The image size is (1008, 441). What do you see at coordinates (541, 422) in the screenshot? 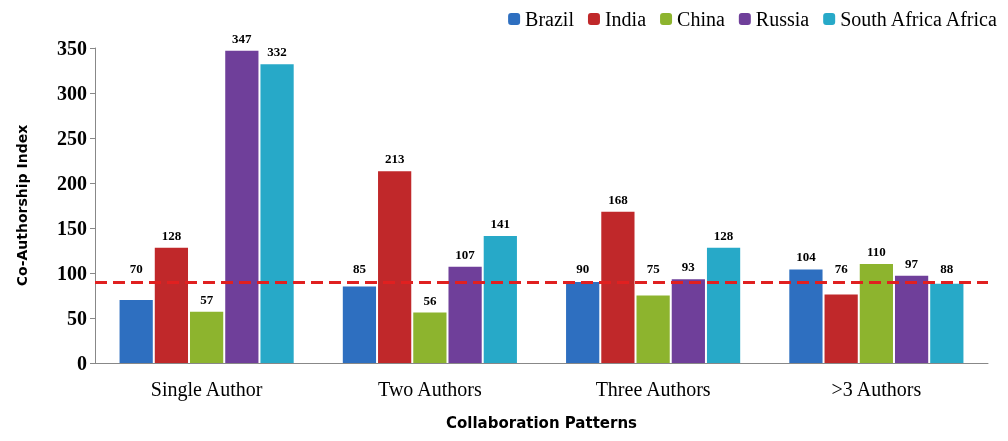
I see `x-axis-title: Collaboration Patterns` at bounding box center [541, 422].